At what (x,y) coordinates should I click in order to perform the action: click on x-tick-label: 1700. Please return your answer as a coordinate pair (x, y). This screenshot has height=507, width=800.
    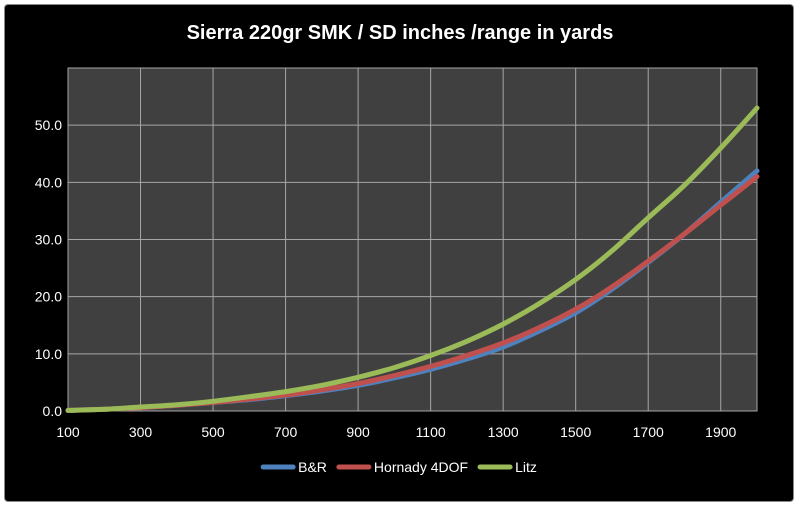
    Looking at the image, I should click on (648, 432).